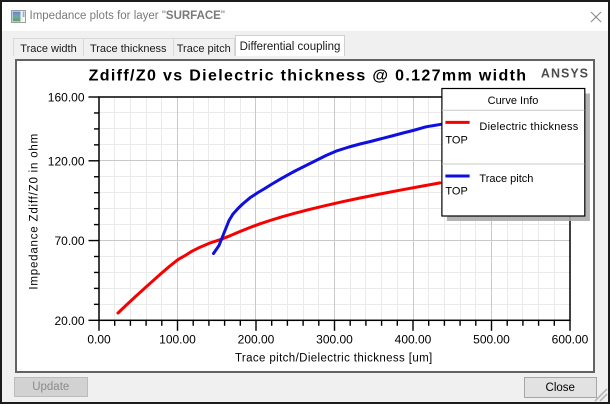 The width and height of the screenshot is (610, 404). What do you see at coordinates (506, 179) in the screenshot?
I see `svg-text: Trace pitch` at bounding box center [506, 179].